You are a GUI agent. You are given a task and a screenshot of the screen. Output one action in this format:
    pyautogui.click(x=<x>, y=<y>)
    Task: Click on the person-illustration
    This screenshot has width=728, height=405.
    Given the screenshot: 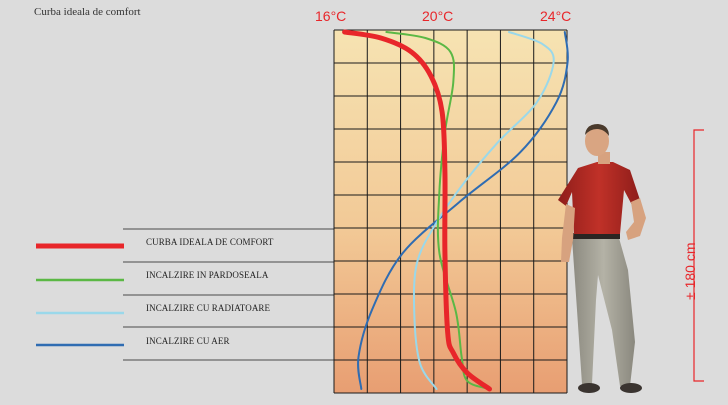 What is the action you would take?
    pyautogui.click(x=602, y=258)
    